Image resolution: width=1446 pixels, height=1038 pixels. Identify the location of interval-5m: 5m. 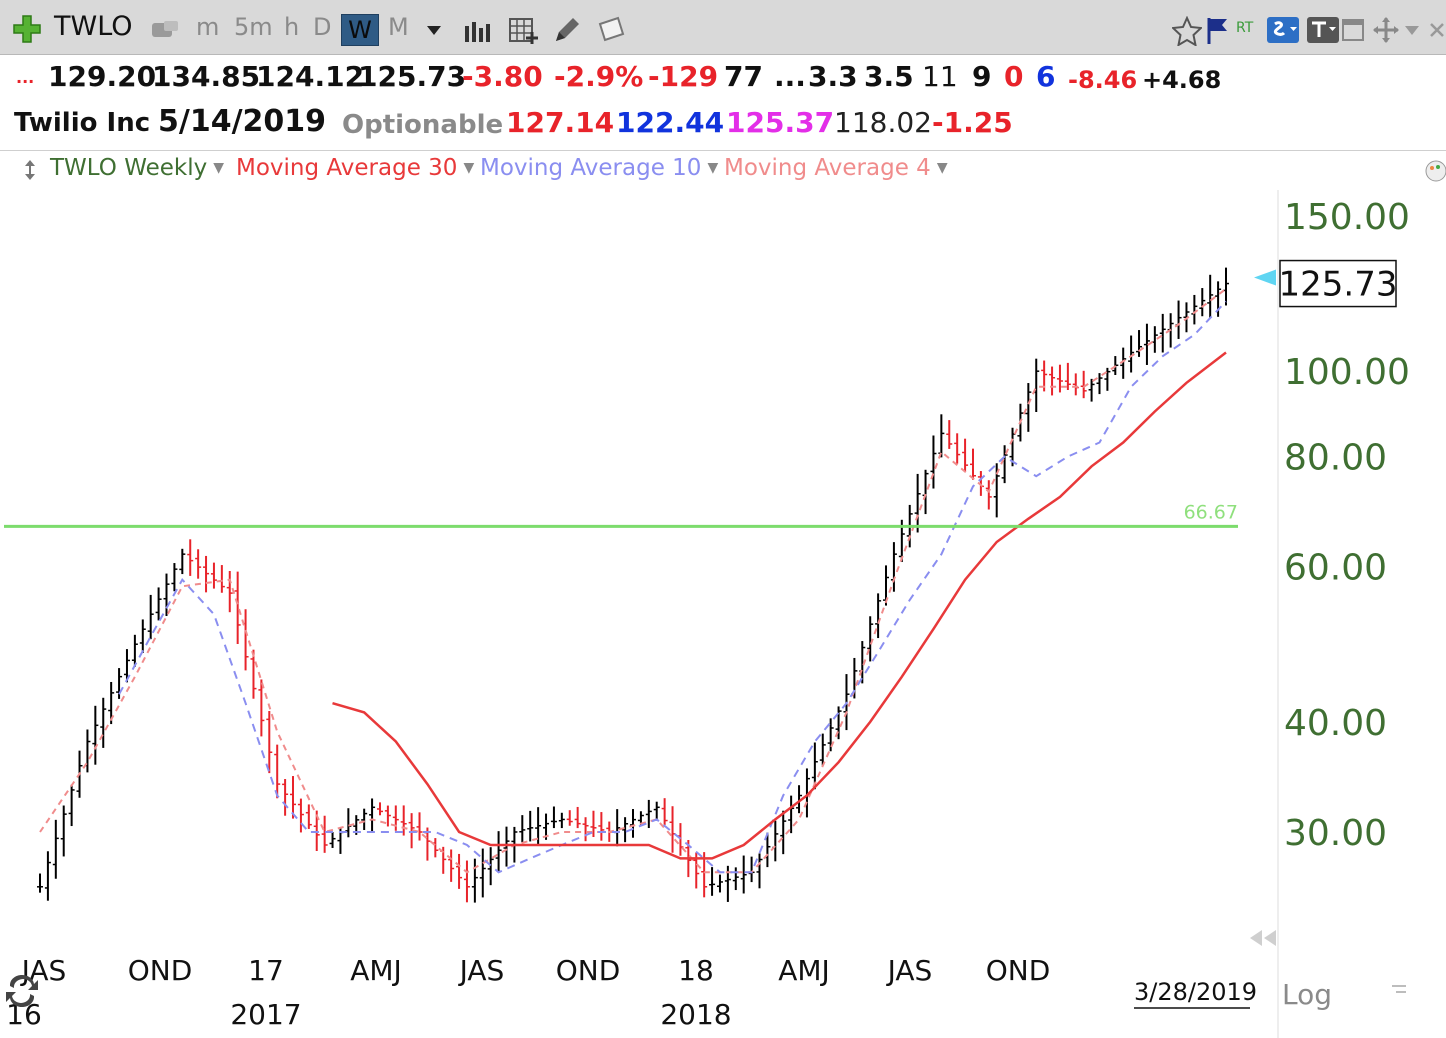
(253, 27).